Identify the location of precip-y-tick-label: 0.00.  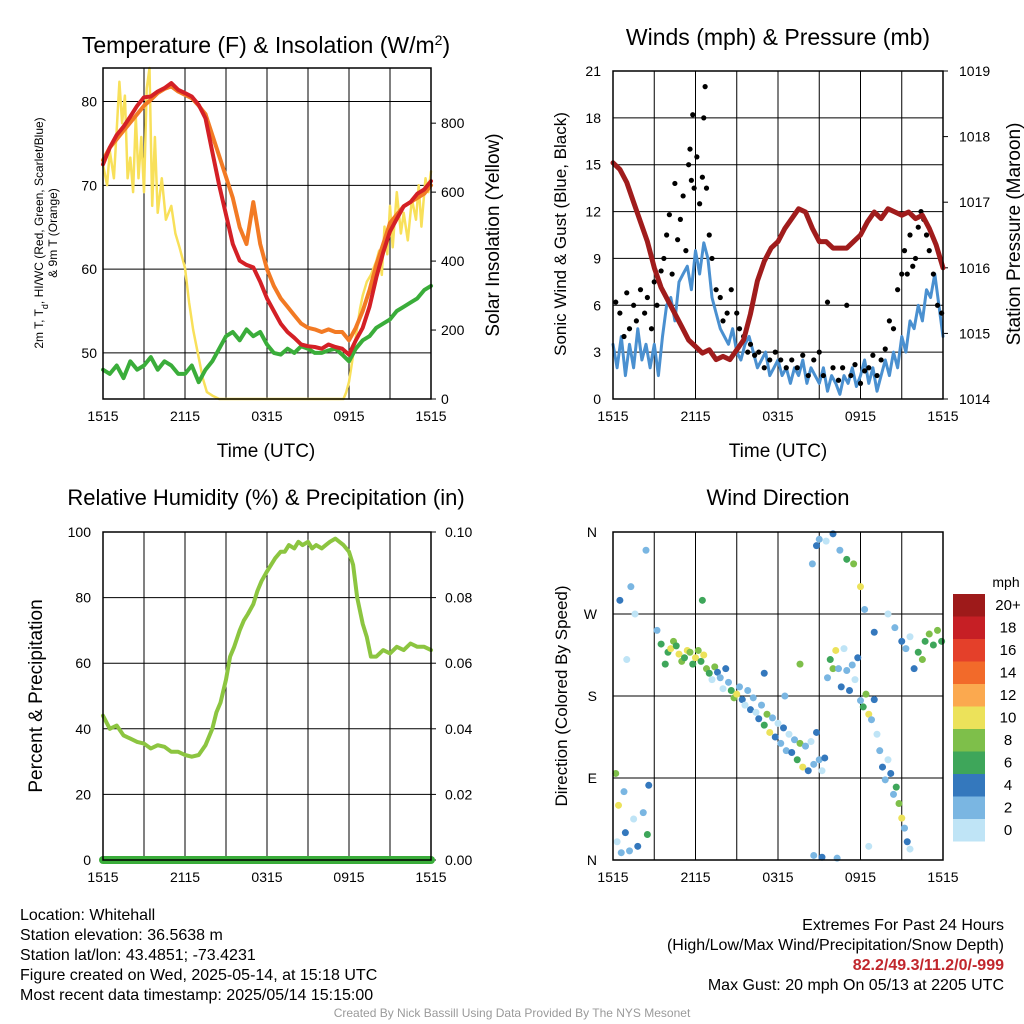
(458, 860).